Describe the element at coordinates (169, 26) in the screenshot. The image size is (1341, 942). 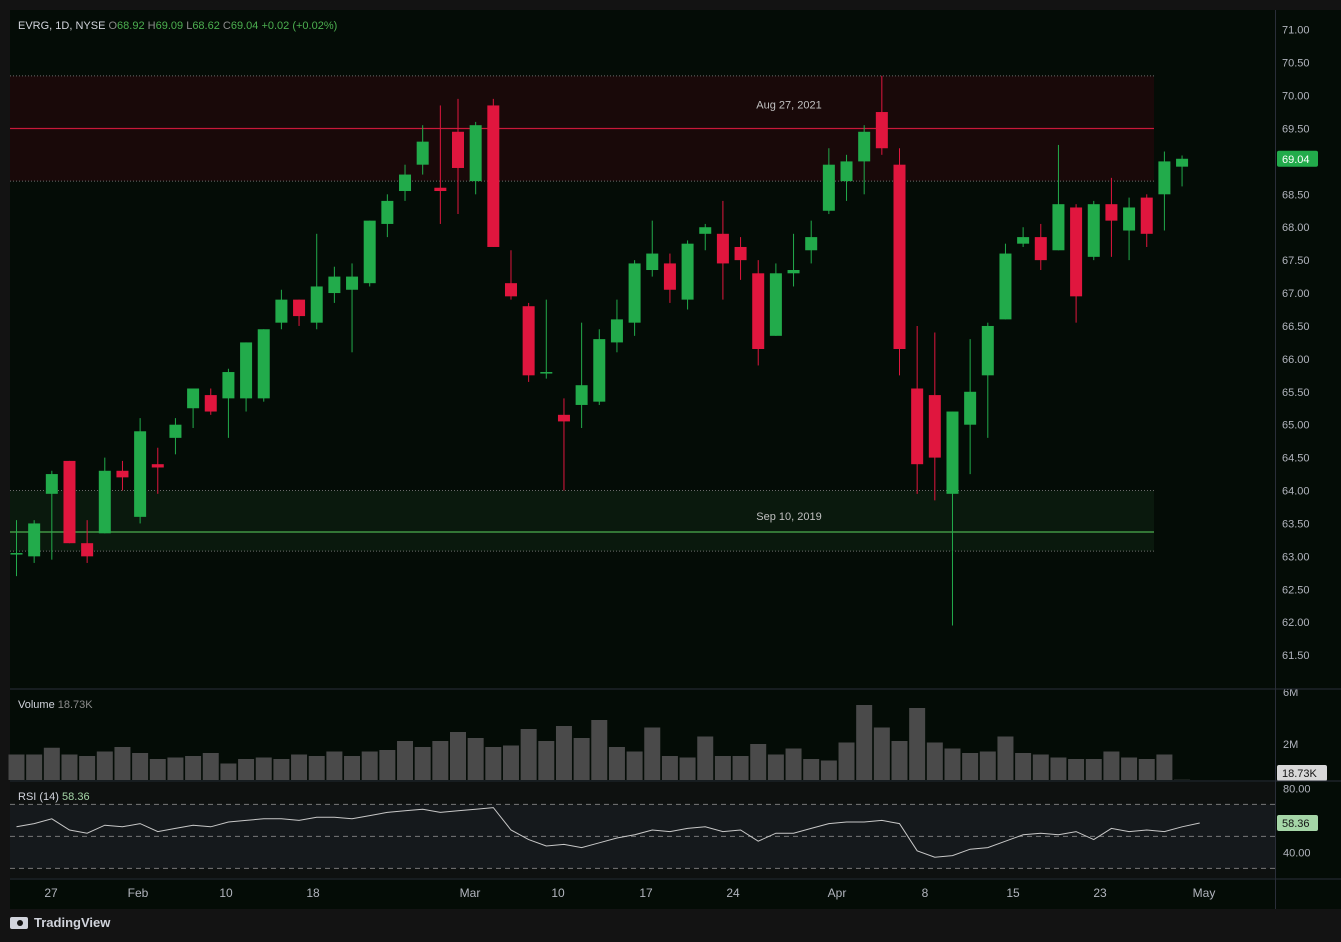
I see `high-value: 69.09` at that location.